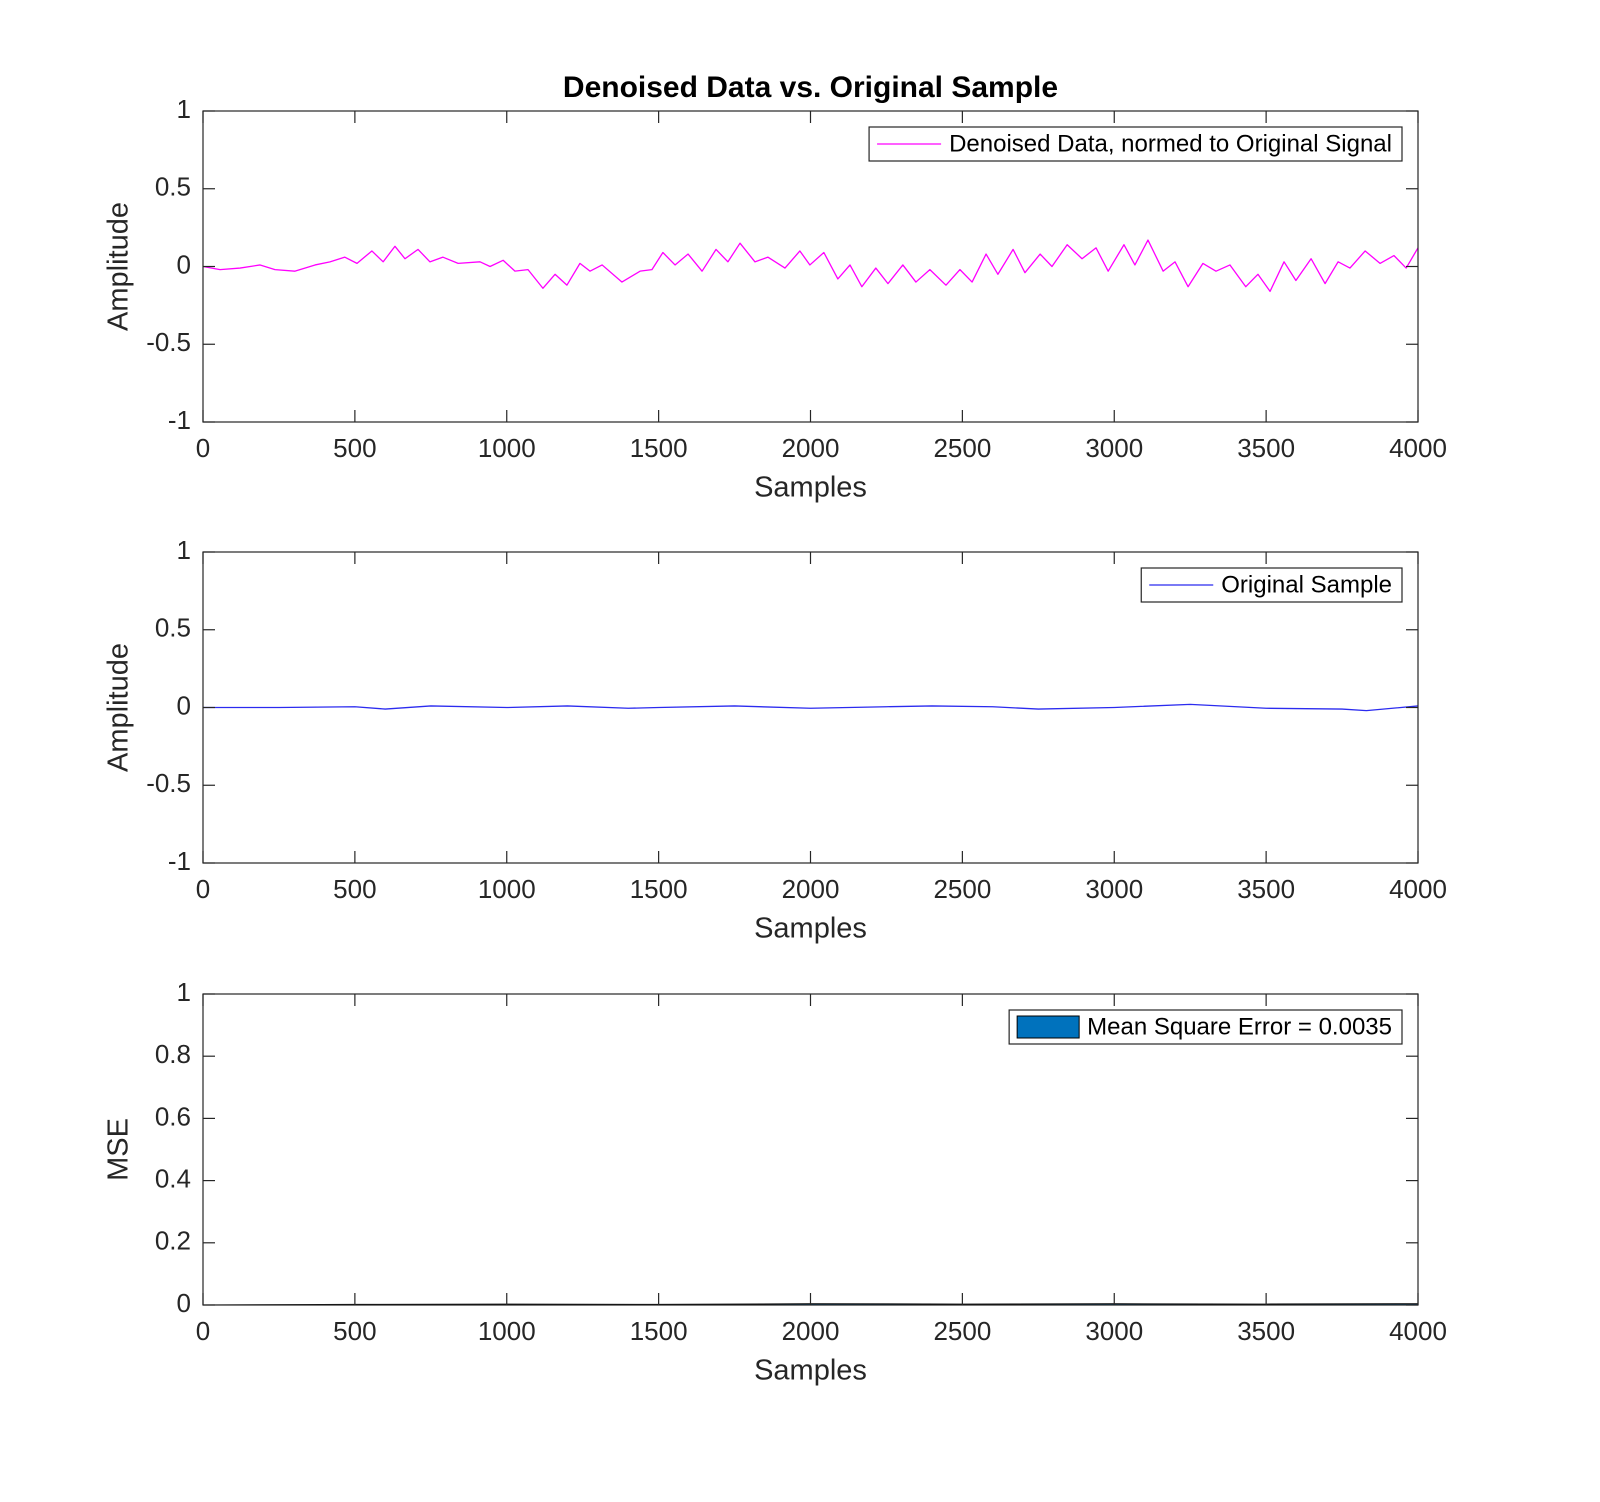  I want to click on legend-box, so click(1135, 144).